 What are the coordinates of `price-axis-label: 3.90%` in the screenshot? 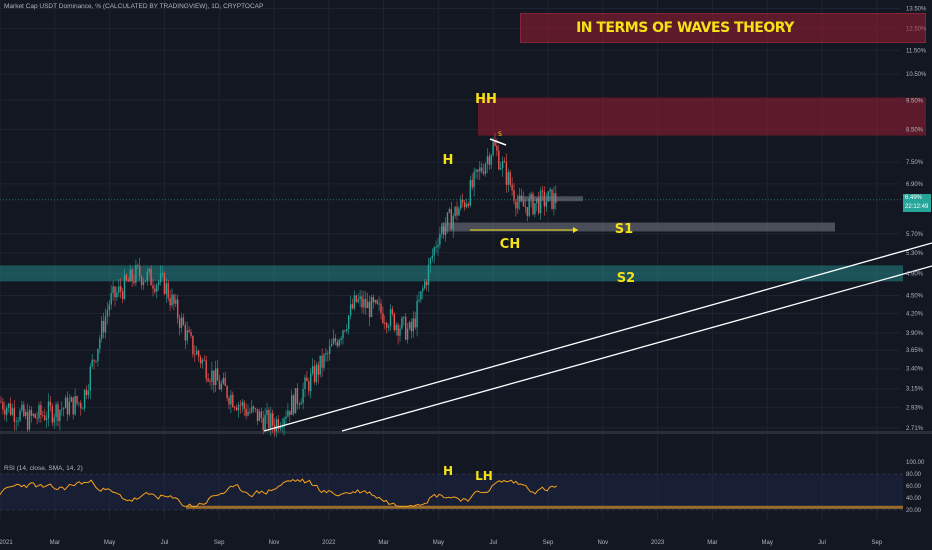 It's located at (915, 334).